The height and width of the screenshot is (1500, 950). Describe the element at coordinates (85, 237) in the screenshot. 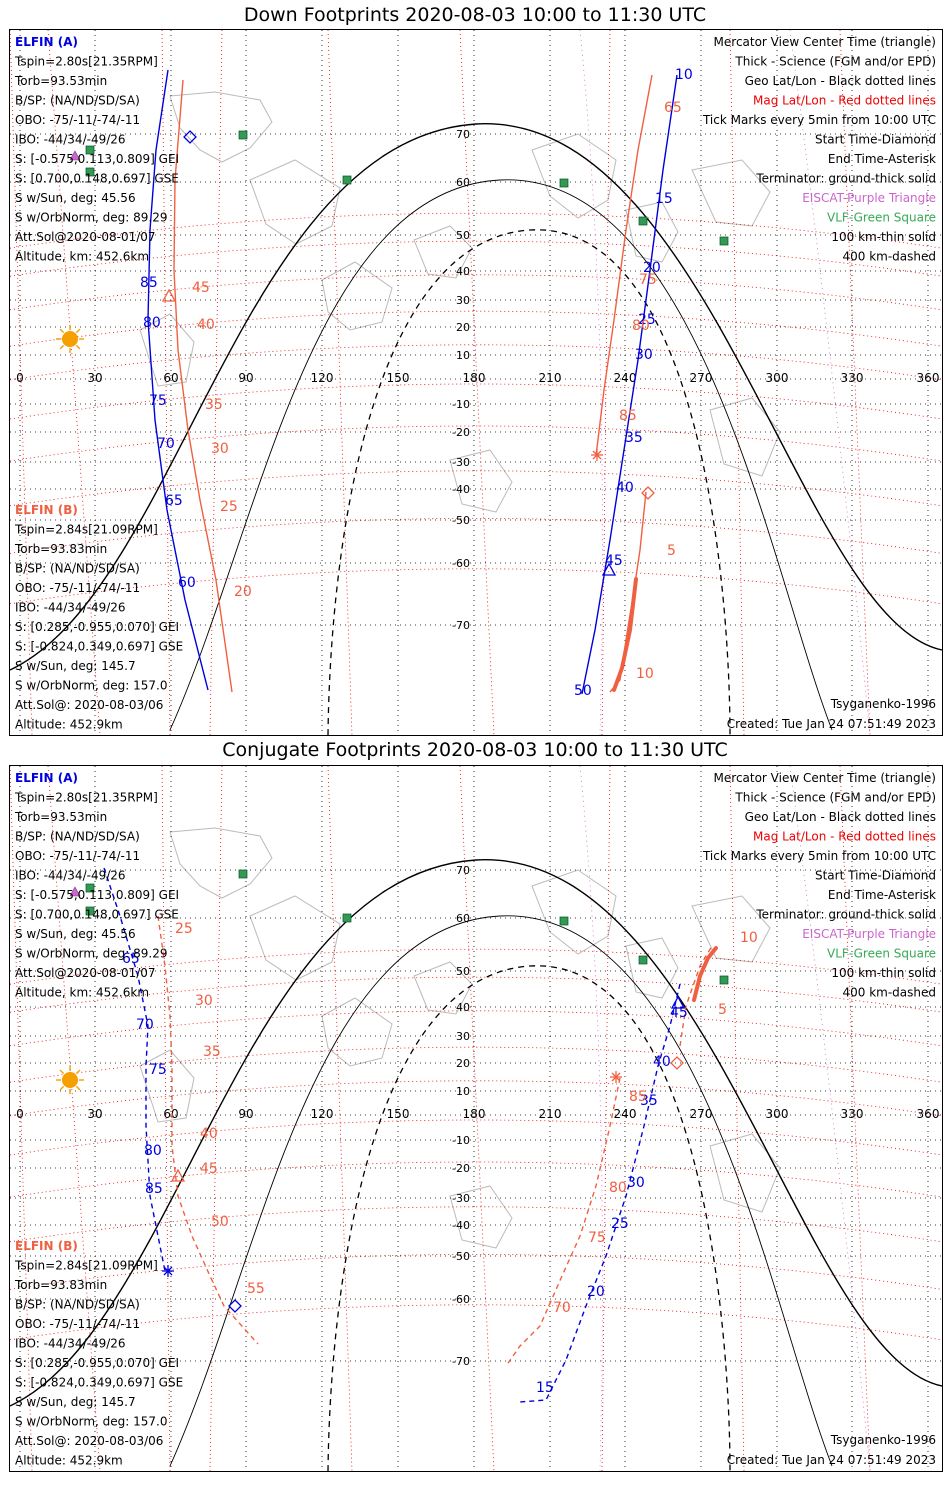

I see `elfin-a-info-line: Att.Sol@2020-08-01/07` at that location.